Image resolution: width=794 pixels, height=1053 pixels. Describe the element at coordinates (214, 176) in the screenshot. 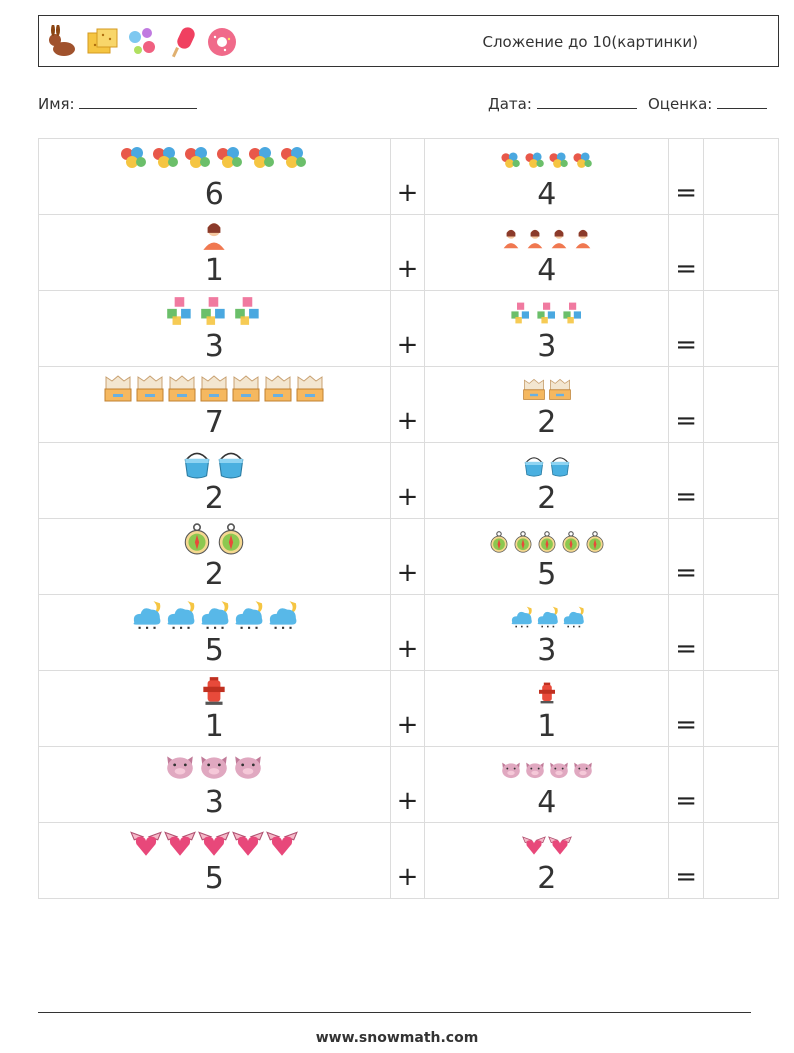

I see `addend-a-cell: 6` at that location.